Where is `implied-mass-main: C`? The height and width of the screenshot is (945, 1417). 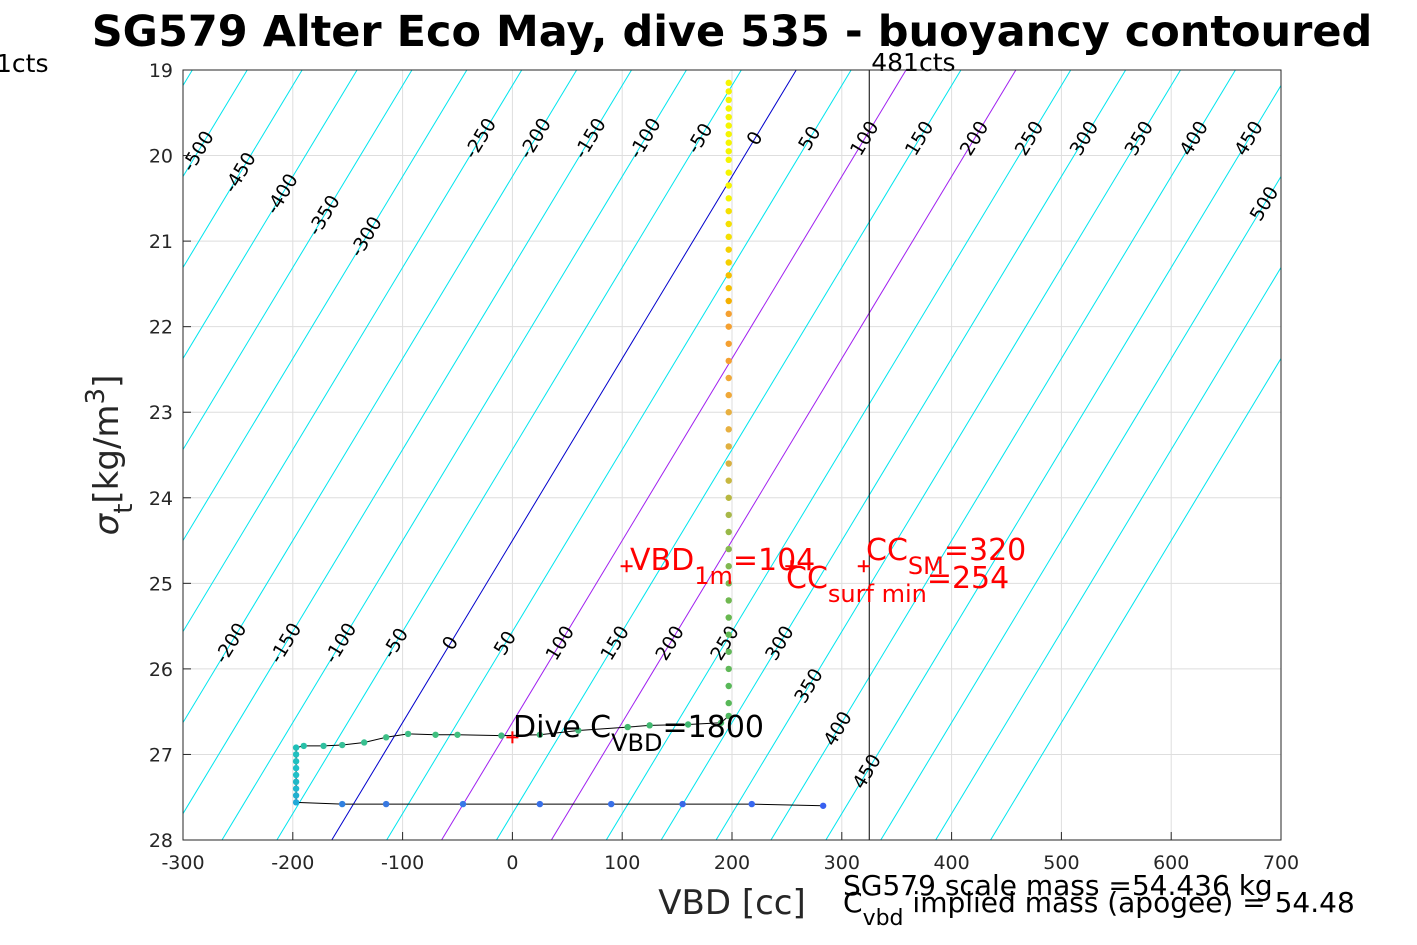 implied-mass-main: C is located at coordinates (853, 902).